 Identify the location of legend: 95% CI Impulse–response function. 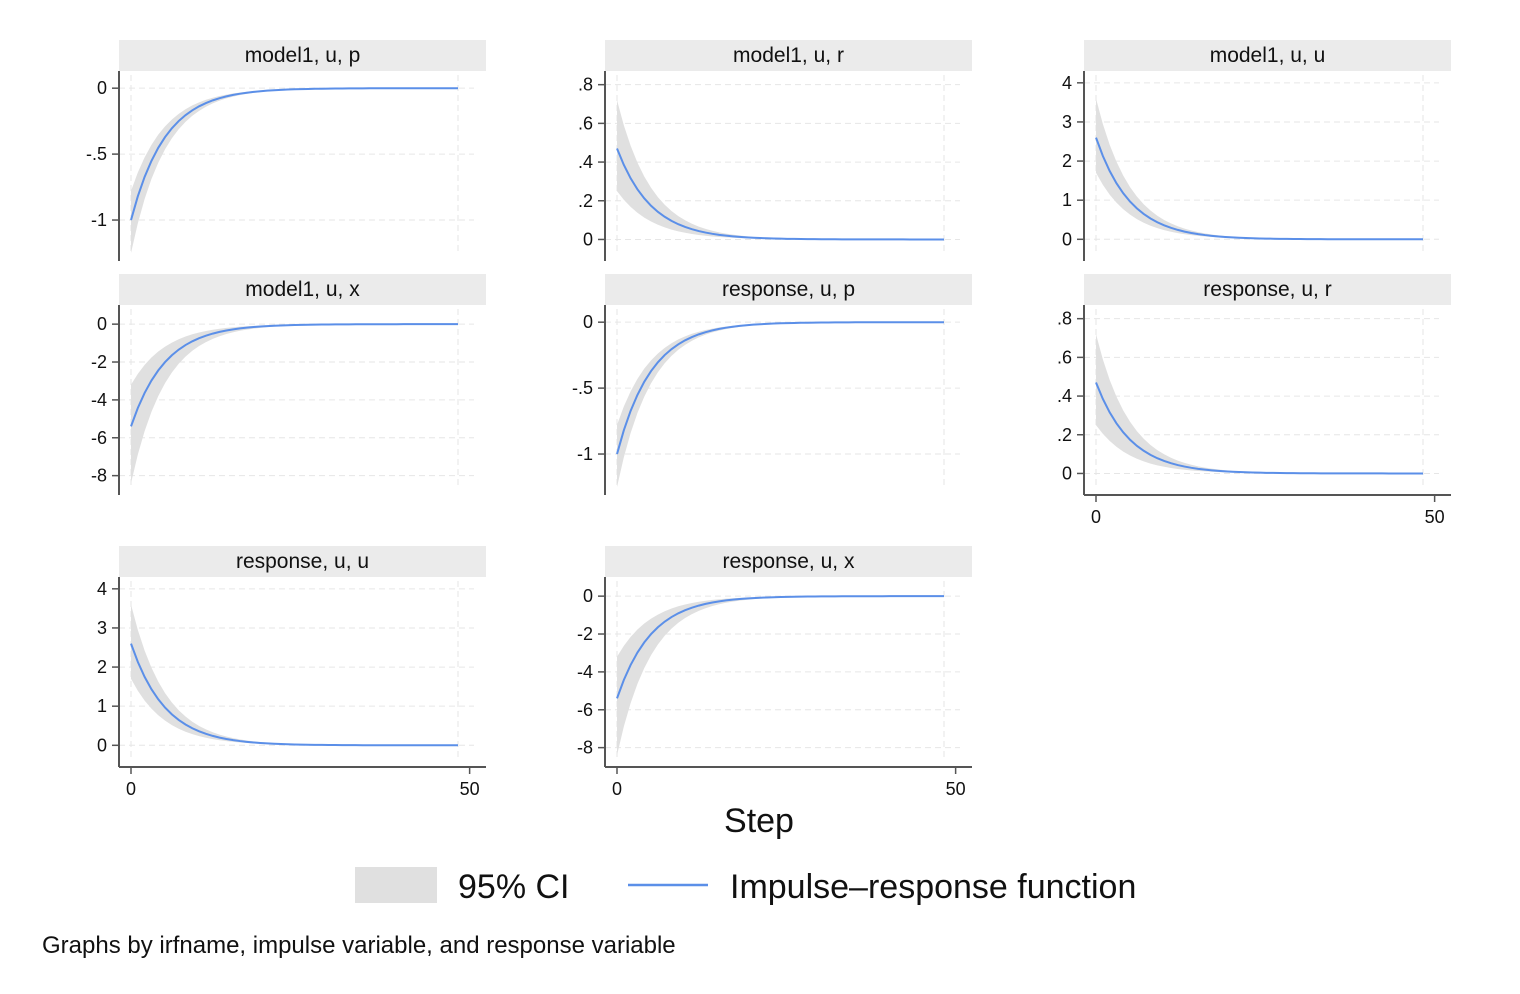
(745, 886).